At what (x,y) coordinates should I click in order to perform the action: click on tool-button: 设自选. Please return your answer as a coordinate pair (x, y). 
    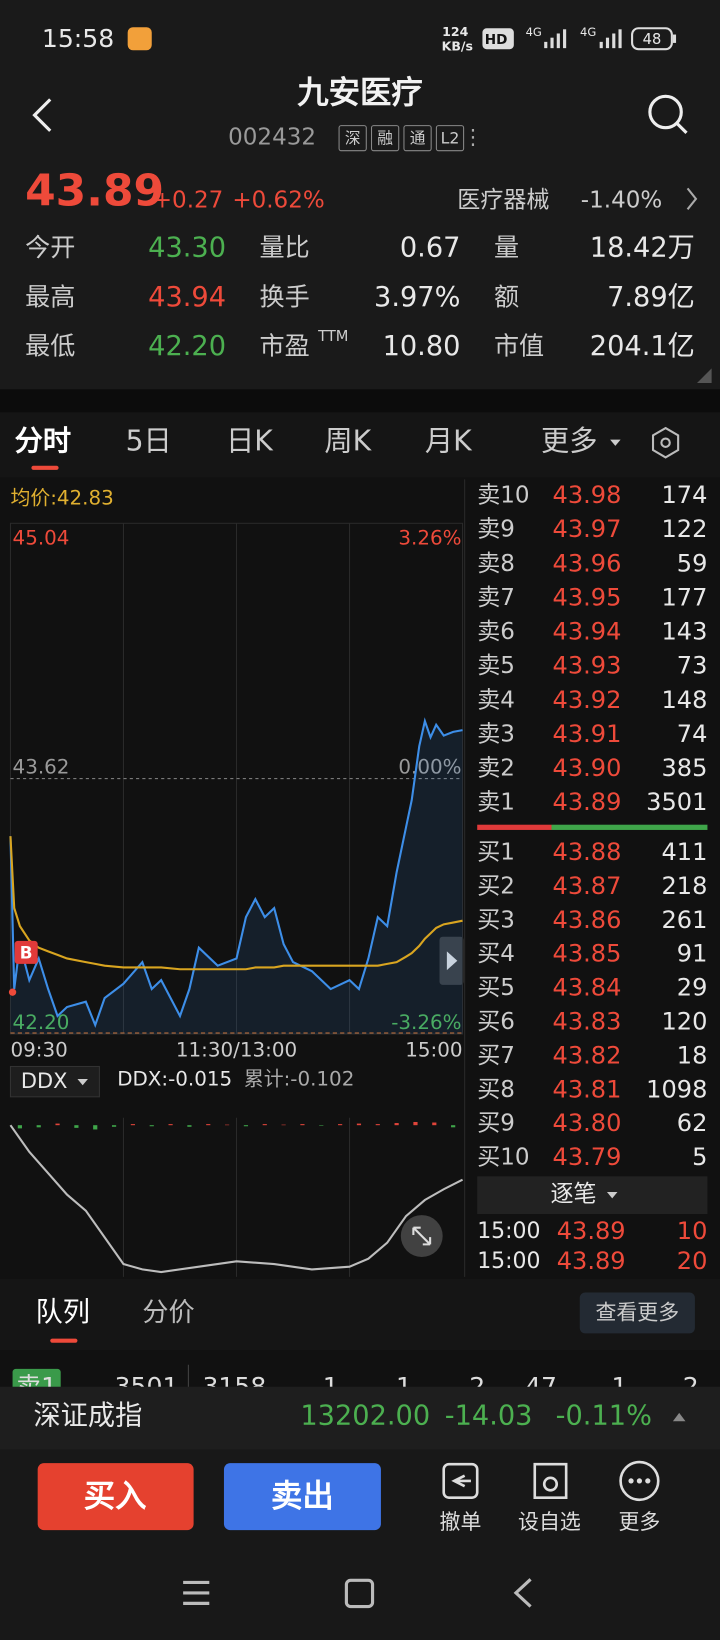
    Looking at the image, I should click on (549, 1522).